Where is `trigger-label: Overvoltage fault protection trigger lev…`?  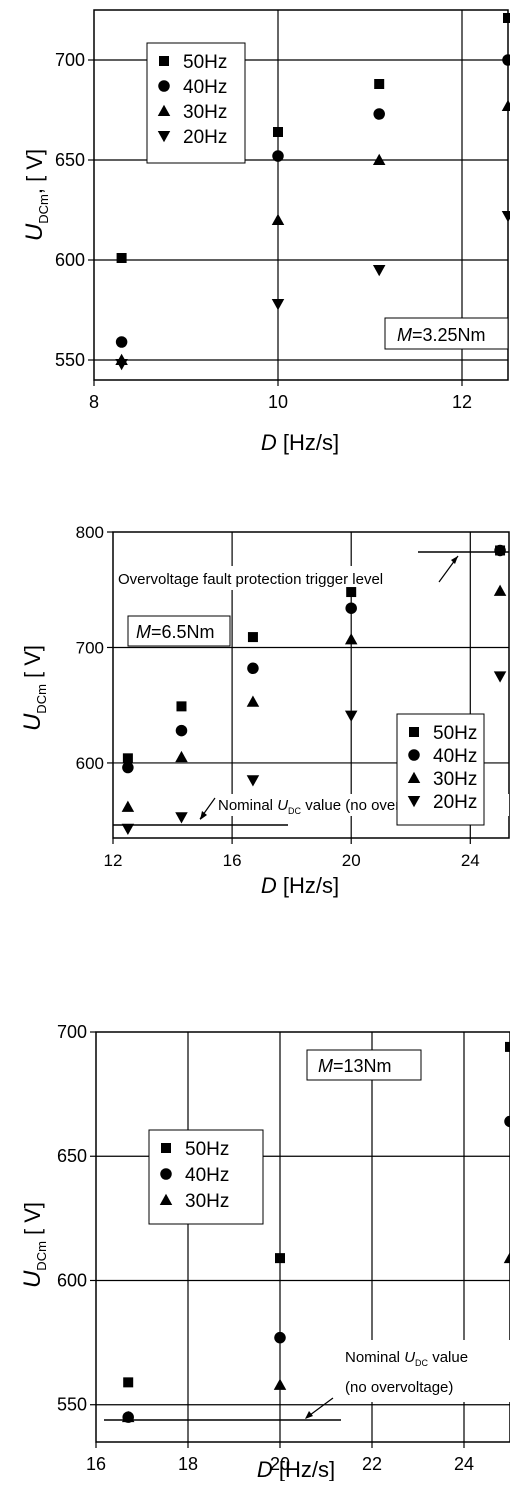 trigger-label: Overvoltage fault protection trigger lev… is located at coordinates (250, 579).